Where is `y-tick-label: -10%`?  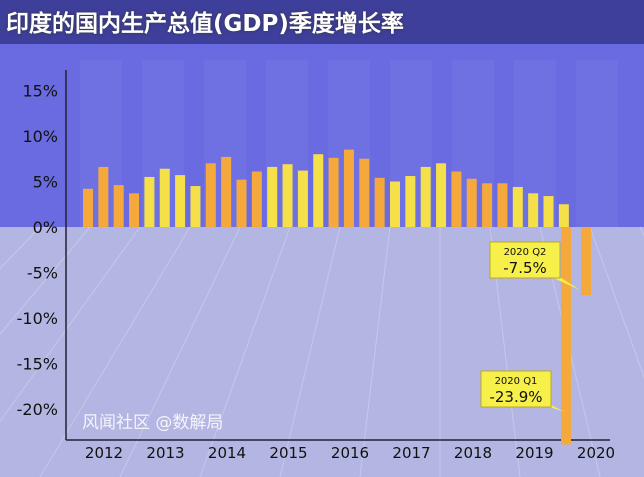
y-tick-label: -10% is located at coordinates (37, 318).